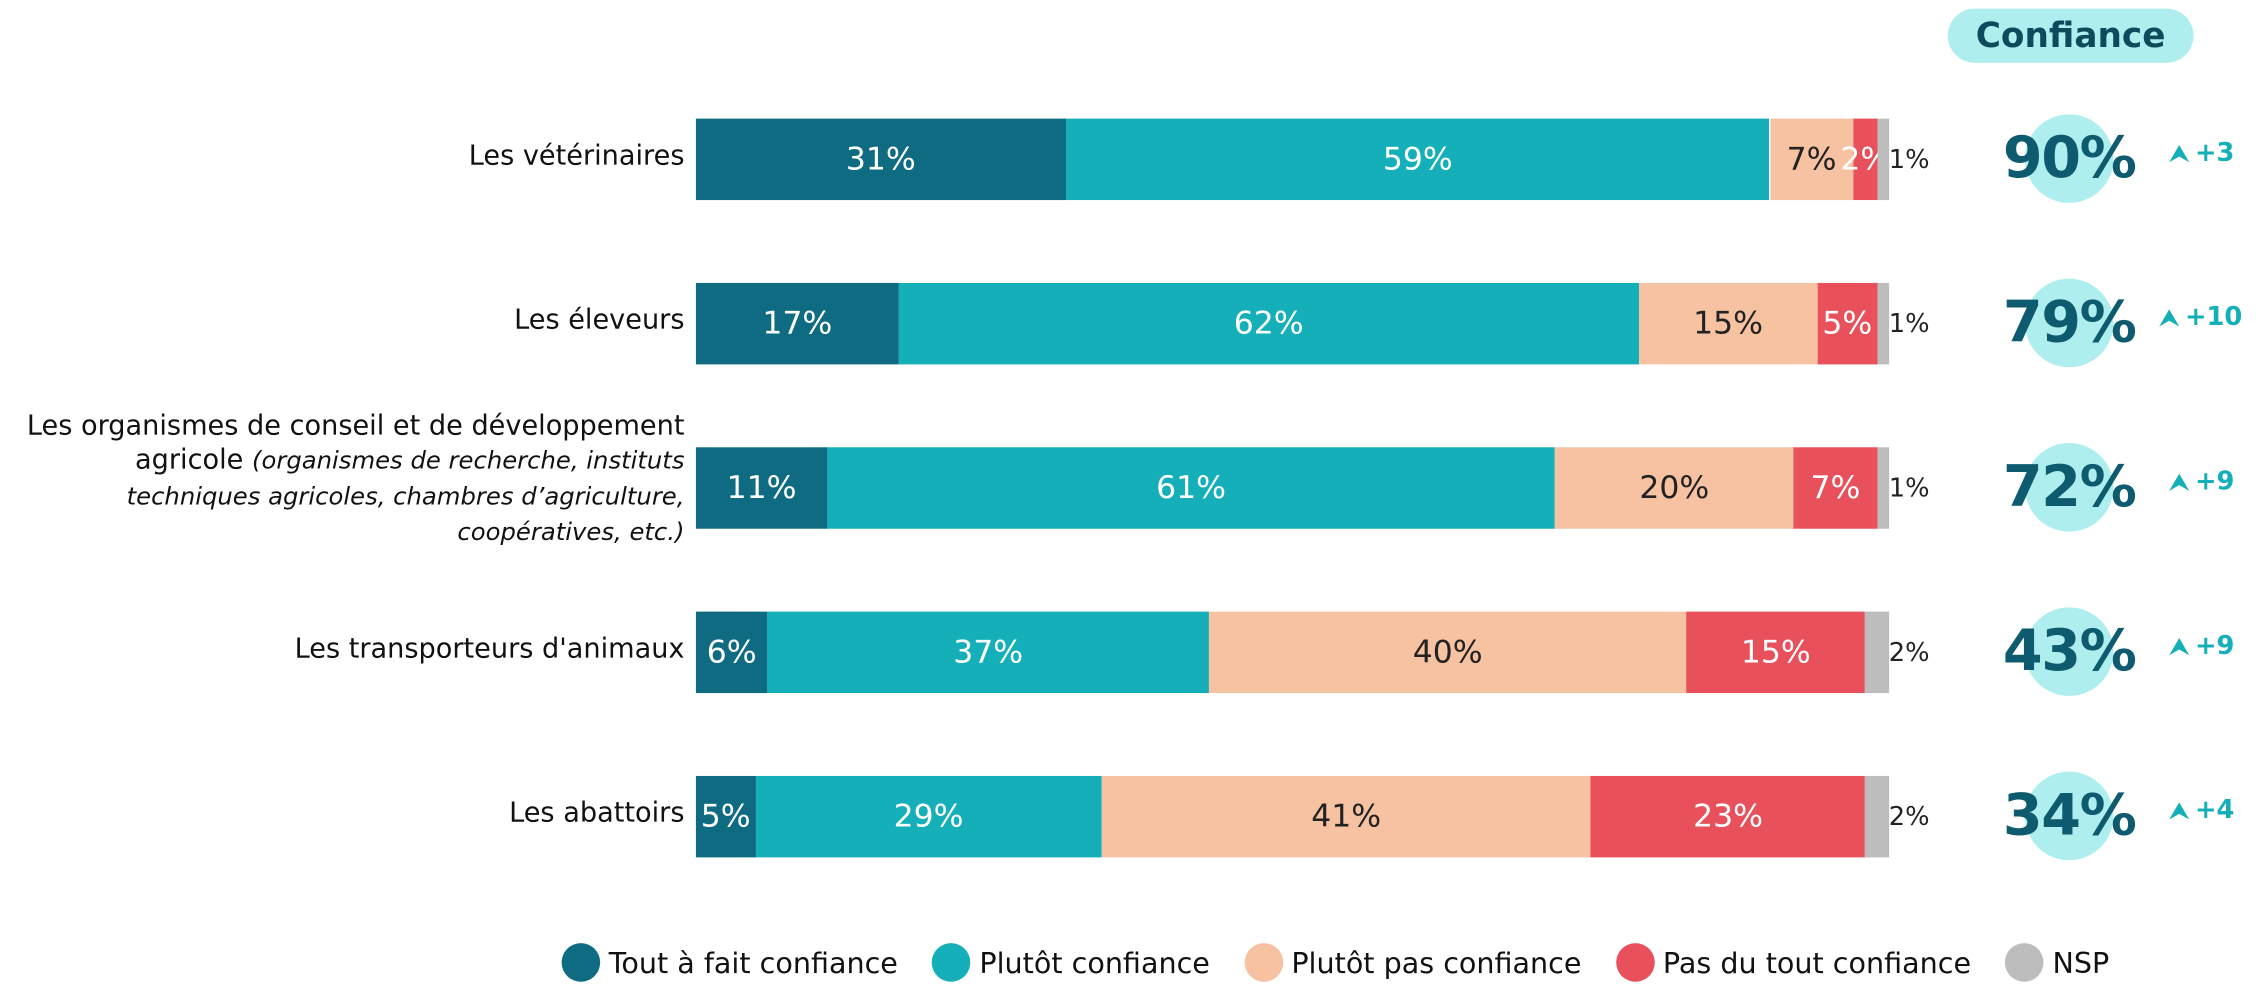  I want to click on value-label: 59%, so click(1417, 160).